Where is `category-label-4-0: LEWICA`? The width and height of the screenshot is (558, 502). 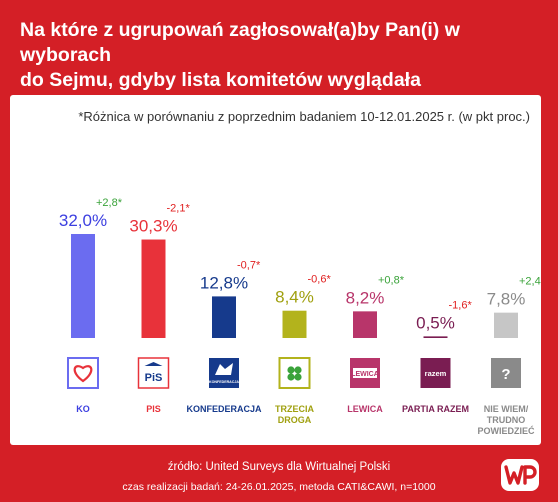
category-label-4-0: LEWICA is located at coordinates (365, 409).